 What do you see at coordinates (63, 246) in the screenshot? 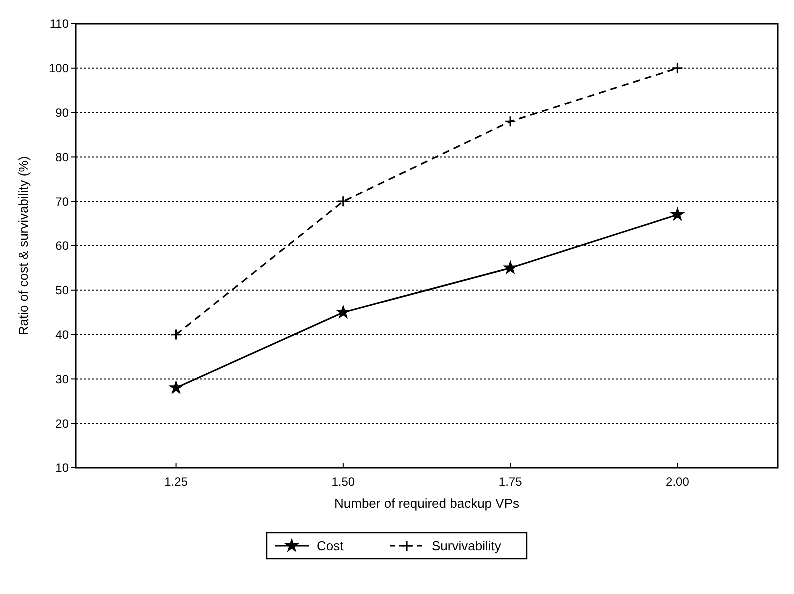
I see `y-tick-label: 60` at bounding box center [63, 246].